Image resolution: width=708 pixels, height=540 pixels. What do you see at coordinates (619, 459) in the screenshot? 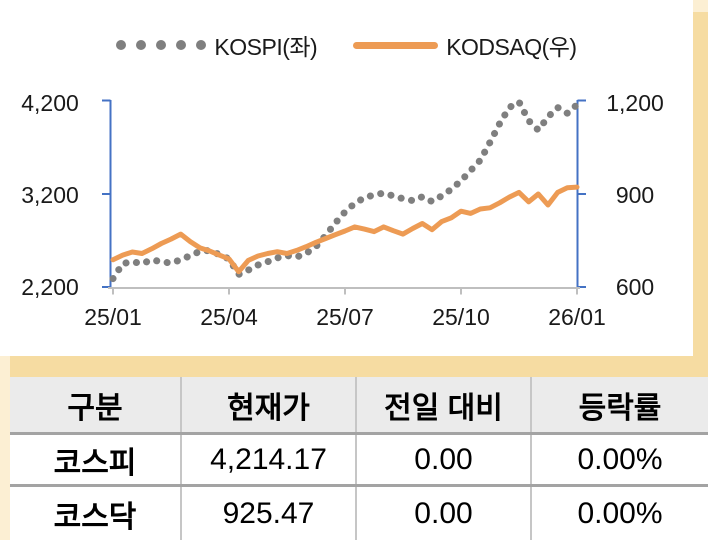
I see `kospi-pct-cell: 0.00%` at bounding box center [619, 459].